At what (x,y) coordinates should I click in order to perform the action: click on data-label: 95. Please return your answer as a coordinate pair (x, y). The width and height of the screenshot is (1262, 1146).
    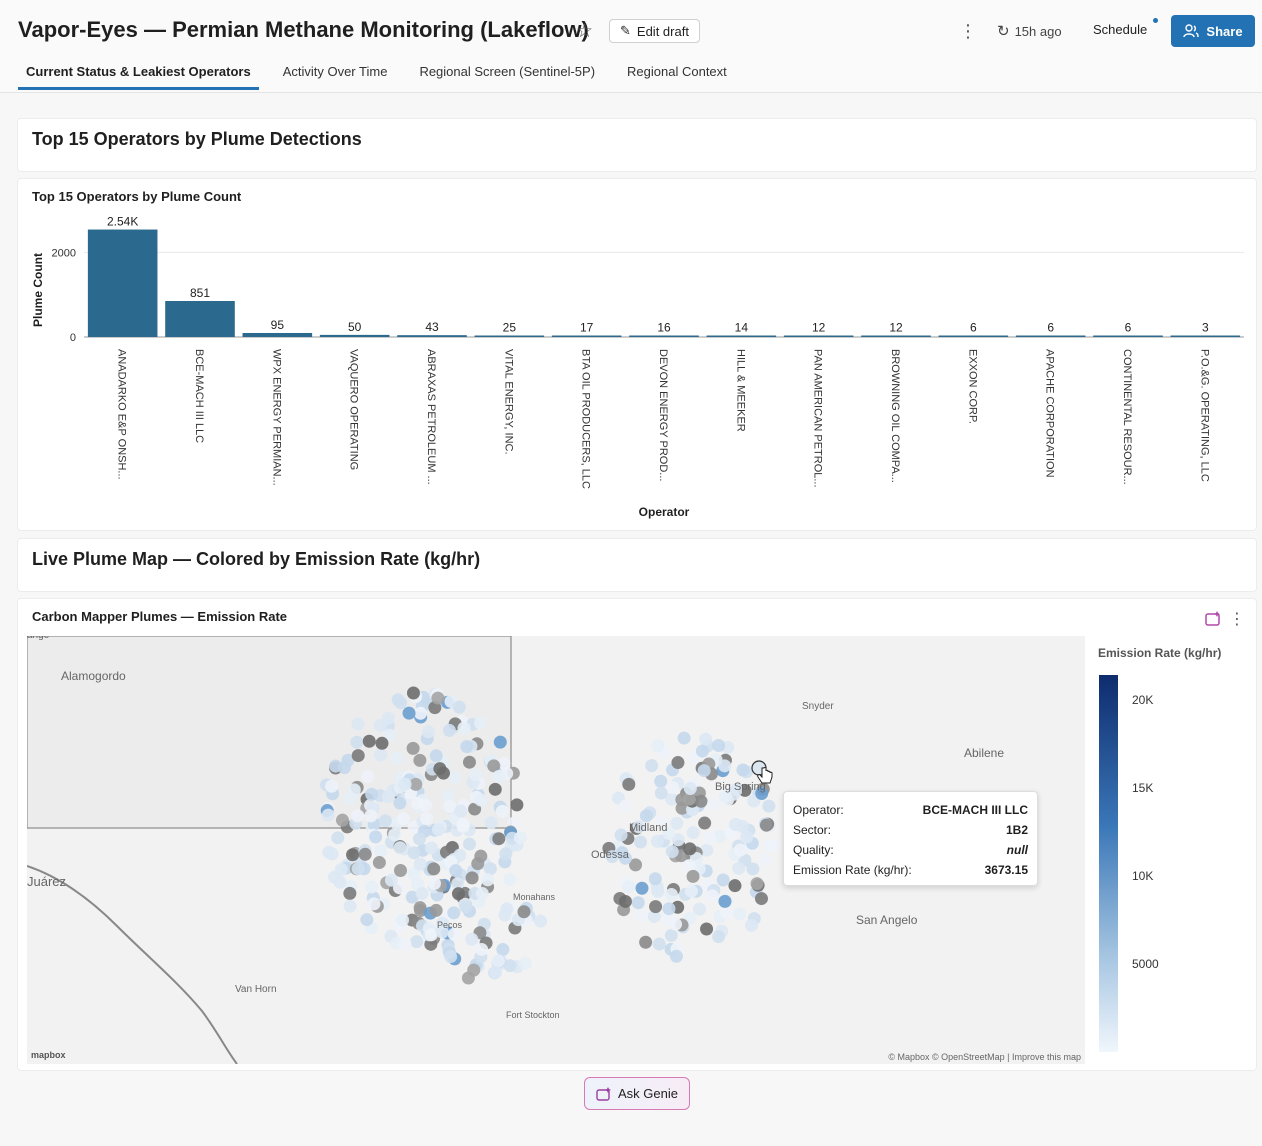
    Looking at the image, I should click on (278, 325).